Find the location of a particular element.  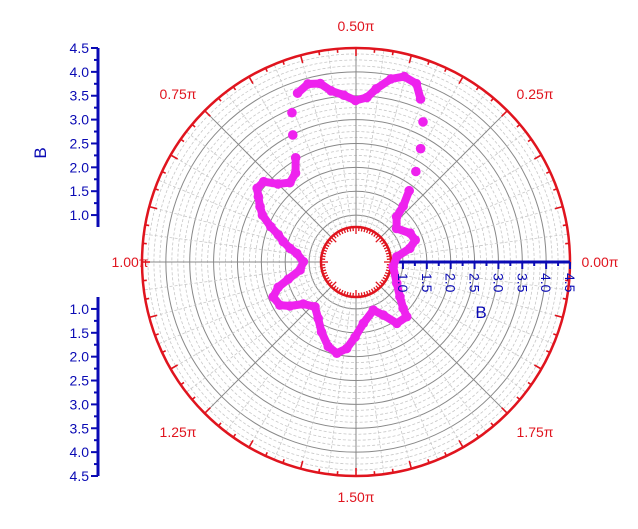

angular-tick-label: 0.50π is located at coordinates (356, 26).